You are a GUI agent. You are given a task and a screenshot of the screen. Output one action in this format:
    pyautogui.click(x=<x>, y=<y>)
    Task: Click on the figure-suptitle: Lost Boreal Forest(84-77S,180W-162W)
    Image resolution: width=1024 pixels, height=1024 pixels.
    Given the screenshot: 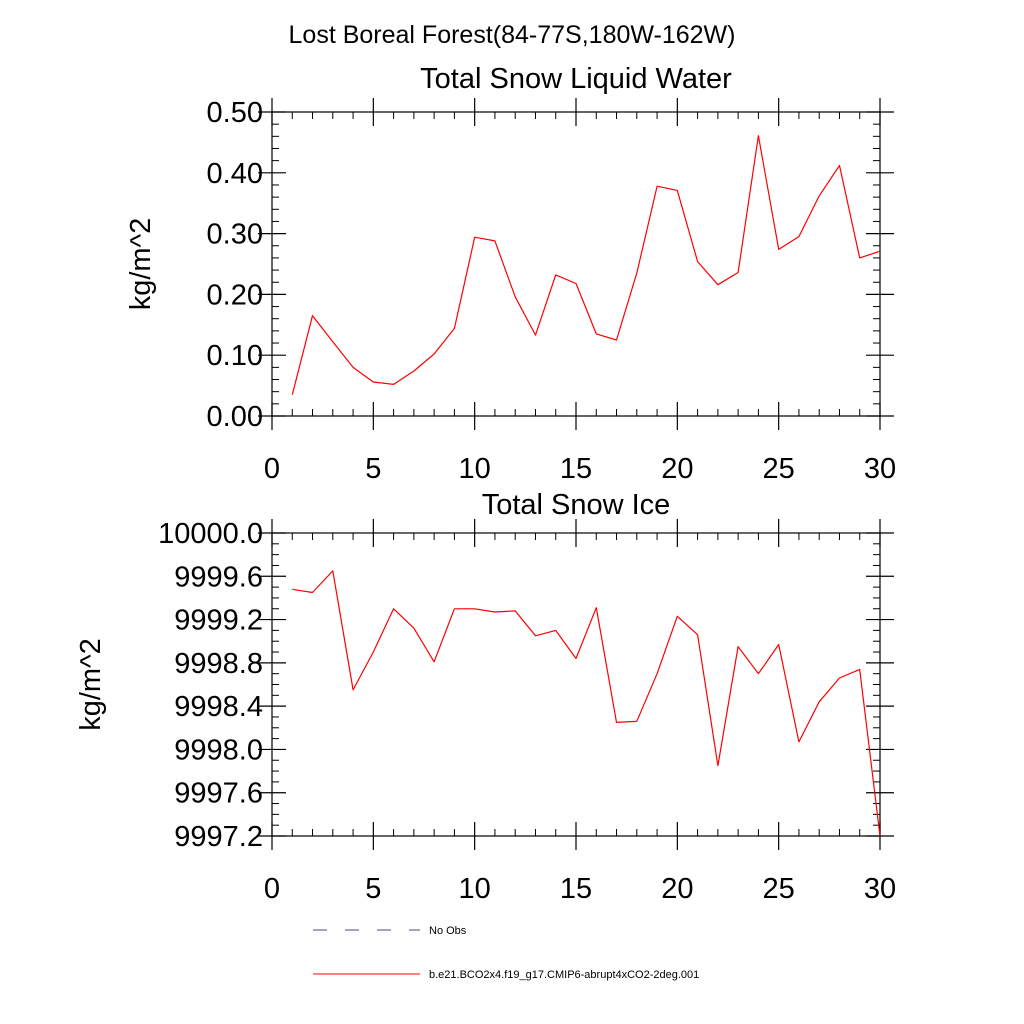 What is the action you would take?
    pyautogui.click(x=512, y=35)
    